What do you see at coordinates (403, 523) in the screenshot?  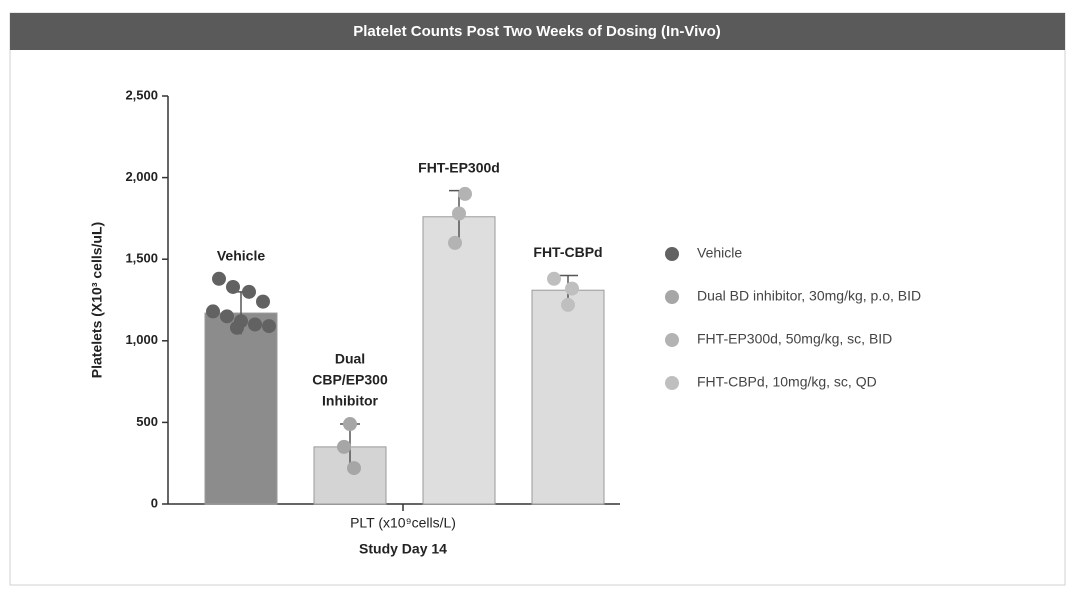 I see `x-axis-label: PLT (x10⁹cells/L)` at bounding box center [403, 523].